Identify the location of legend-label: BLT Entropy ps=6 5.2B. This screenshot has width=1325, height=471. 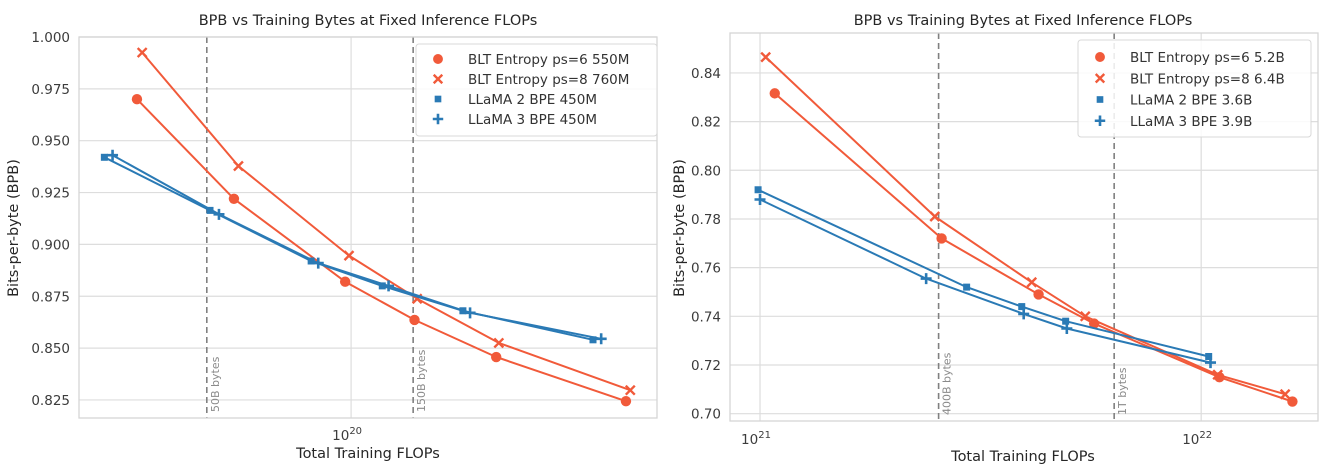
(1207, 58).